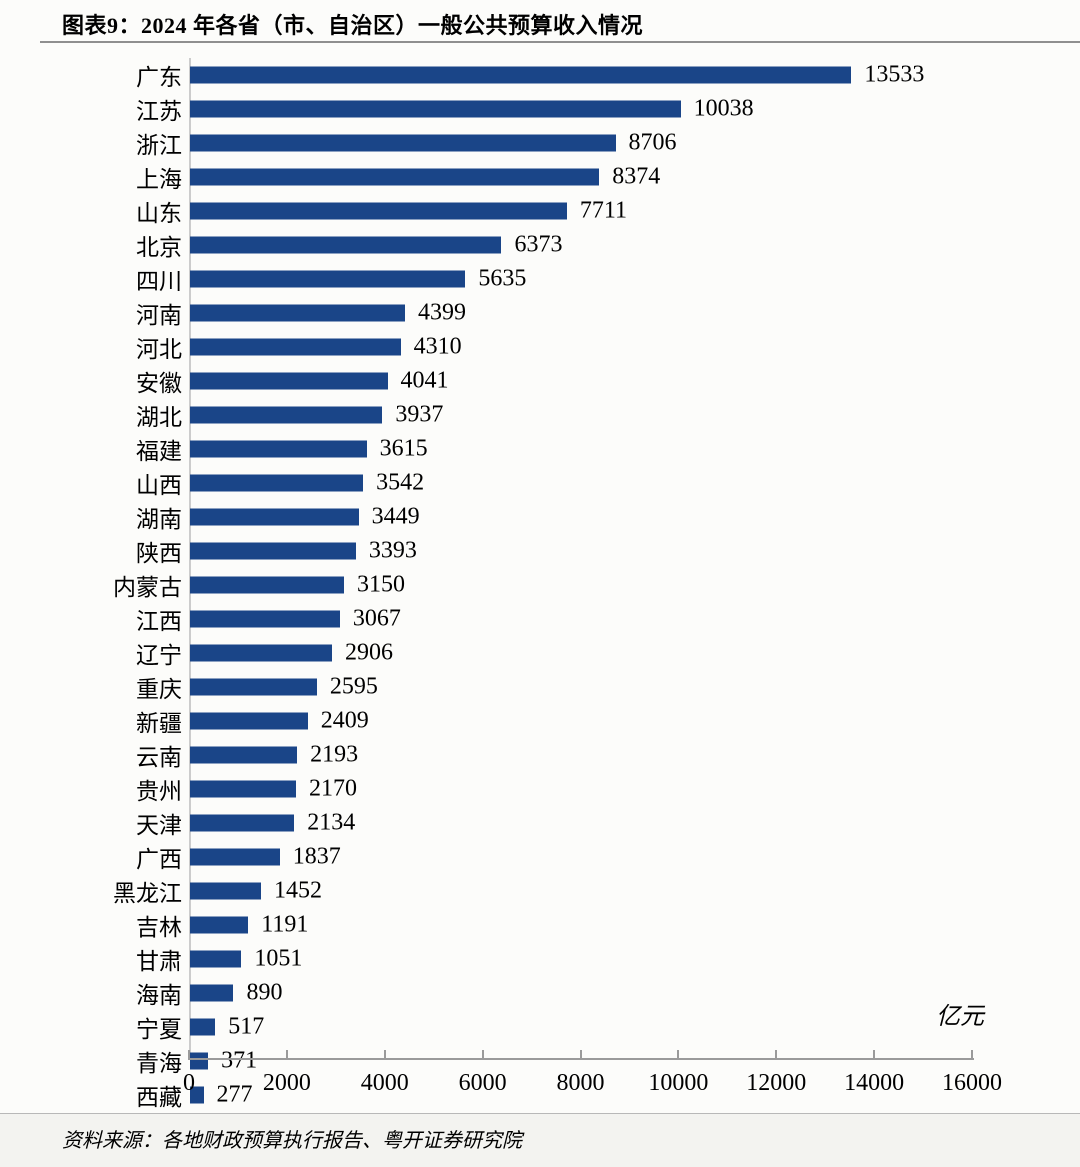  I want to click on bar-track: 517, so click(581, 1027).